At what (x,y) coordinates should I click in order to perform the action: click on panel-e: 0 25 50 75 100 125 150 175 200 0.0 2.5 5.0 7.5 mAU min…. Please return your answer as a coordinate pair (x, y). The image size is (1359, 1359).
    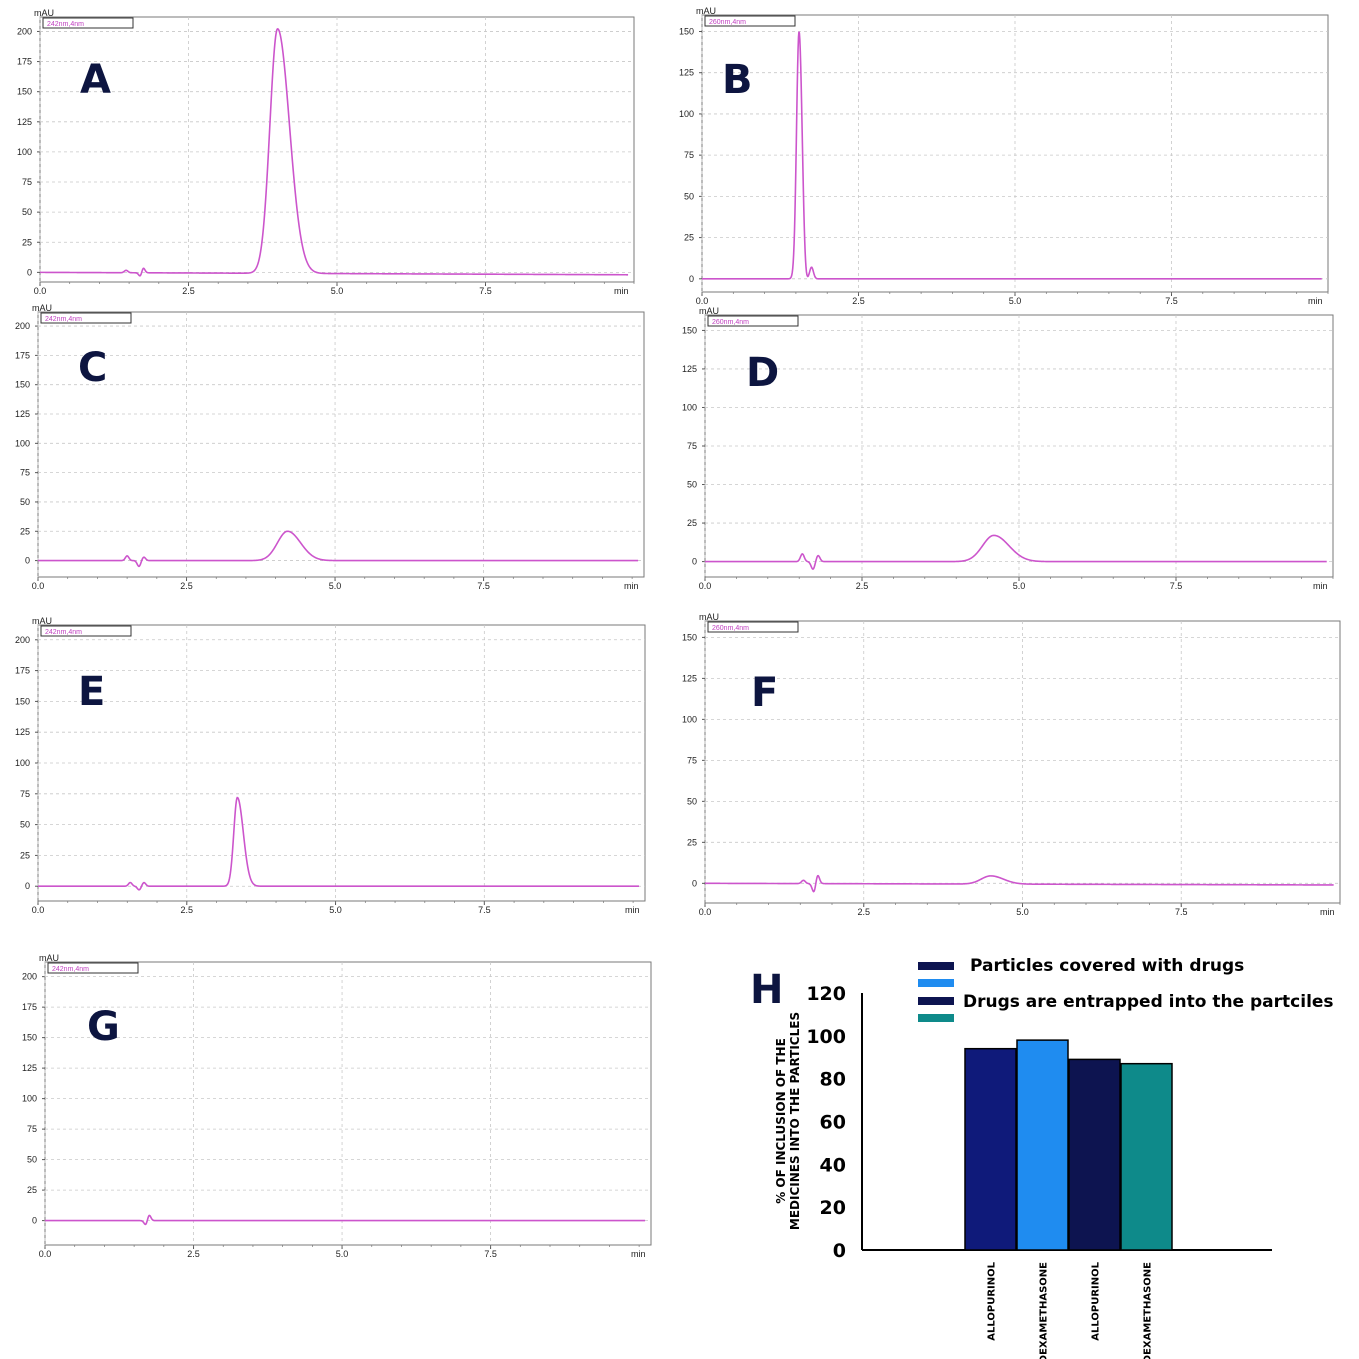
    Looking at the image, I should click on (330, 765).